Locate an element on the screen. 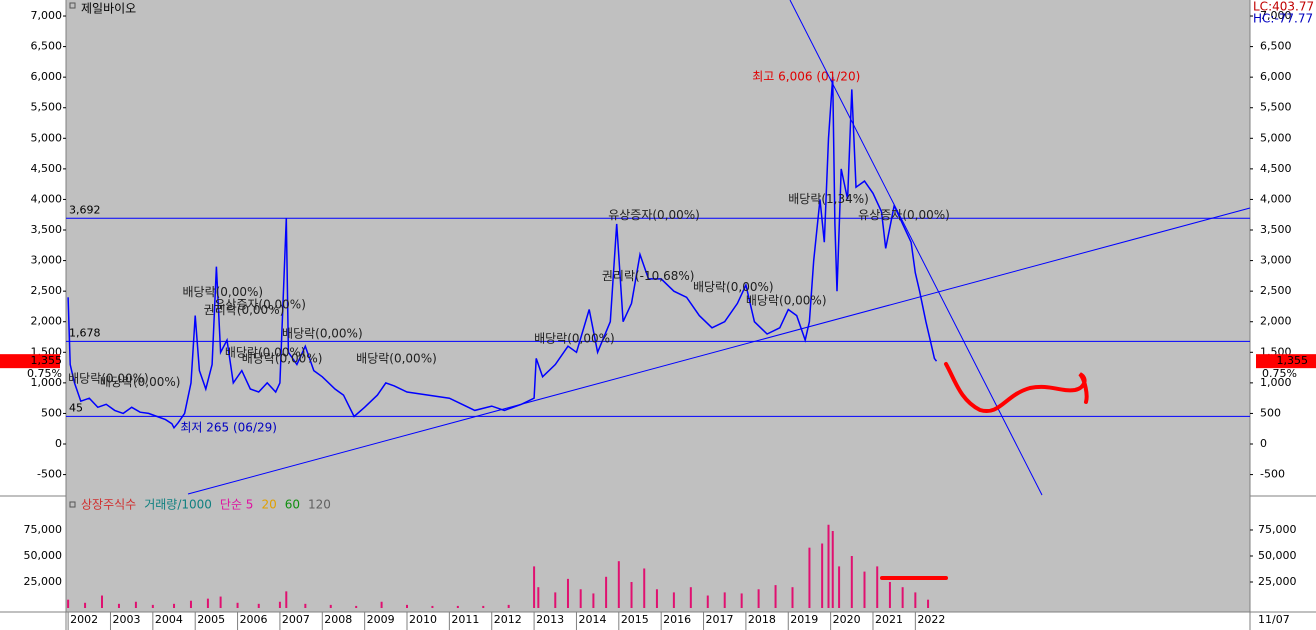 This screenshot has height=630, width=1316. y-tick-label: -500 is located at coordinates (49, 474).